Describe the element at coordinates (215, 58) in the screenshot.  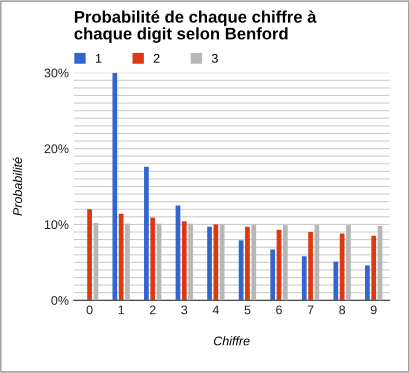
I see `legend-label: 3` at that location.